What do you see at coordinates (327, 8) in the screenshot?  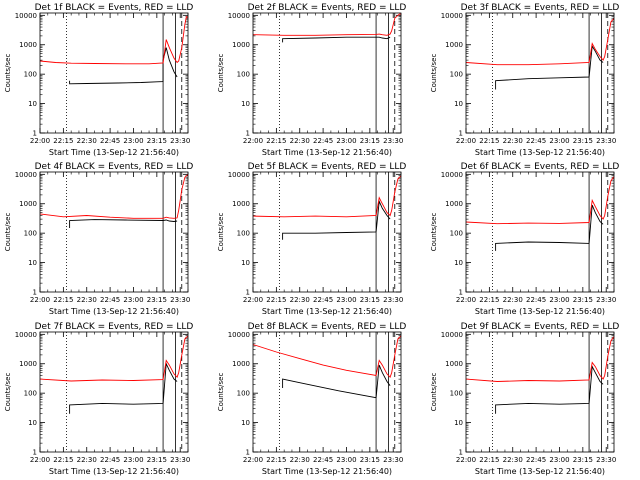 I see `panel-title: Det 2f BLACK = Events, RED = LLD` at bounding box center [327, 8].